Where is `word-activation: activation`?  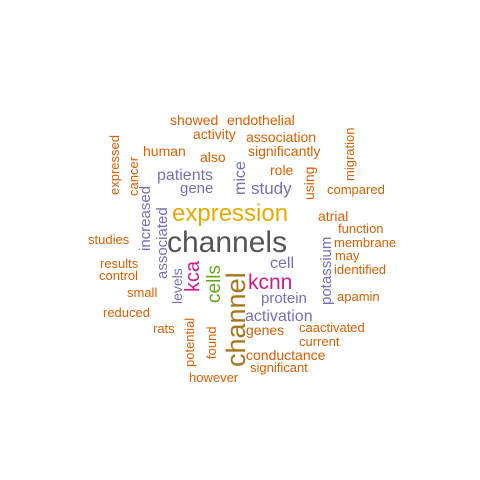
word-activation: activation is located at coordinates (279, 316).